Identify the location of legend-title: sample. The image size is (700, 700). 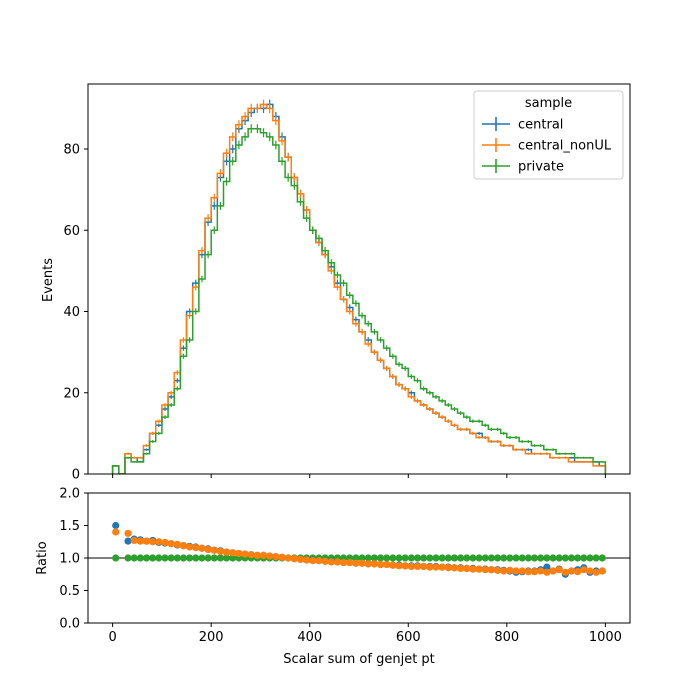
(548, 103).